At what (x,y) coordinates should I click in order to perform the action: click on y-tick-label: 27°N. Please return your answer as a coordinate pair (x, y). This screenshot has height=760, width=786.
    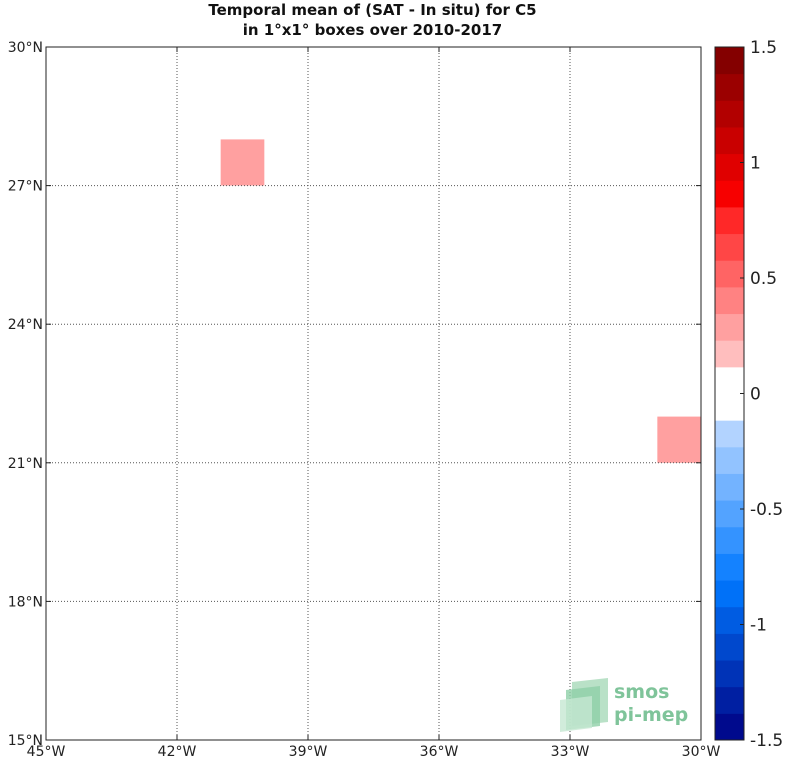
    Looking at the image, I should click on (25, 187).